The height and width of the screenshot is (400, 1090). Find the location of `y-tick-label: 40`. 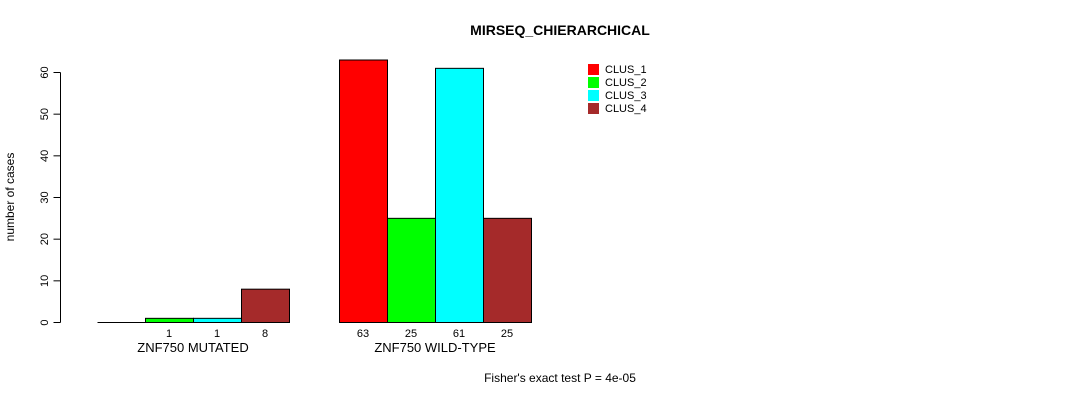

y-tick-label: 40 is located at coordinates (45, 156).